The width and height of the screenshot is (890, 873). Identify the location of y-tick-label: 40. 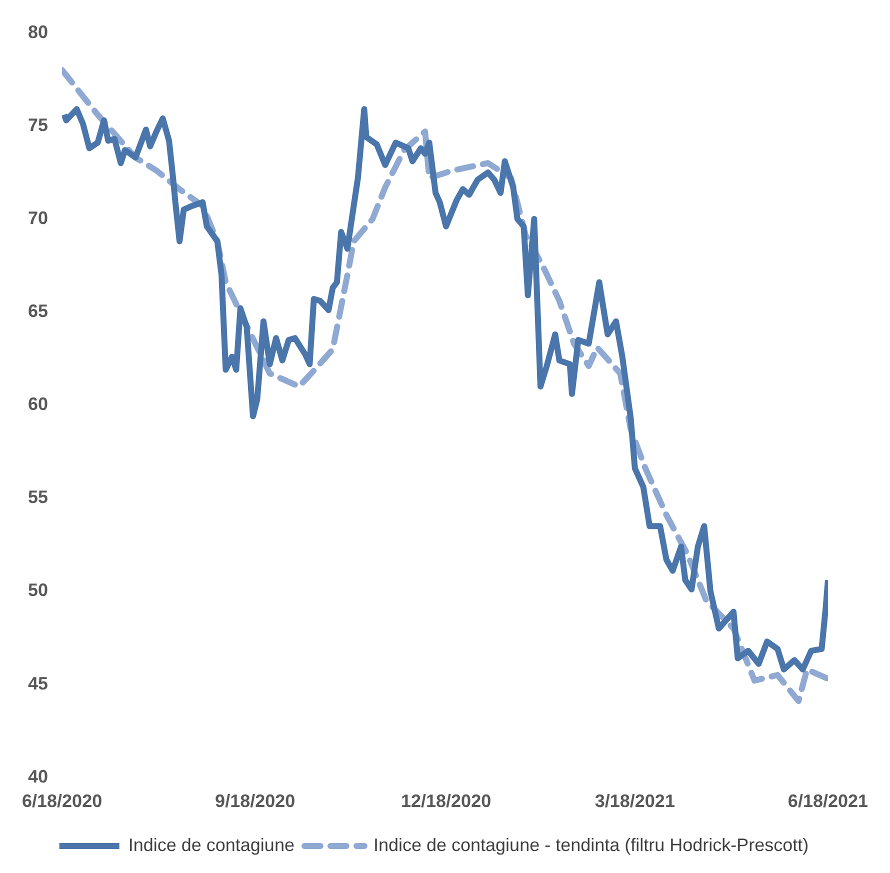
(38, 776).